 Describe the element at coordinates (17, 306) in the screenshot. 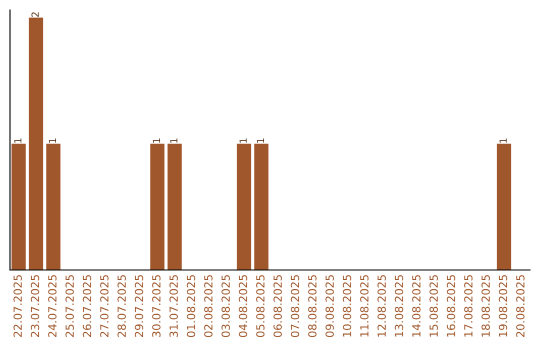

I see `x-tick-label: 22.07.2025` at that location.